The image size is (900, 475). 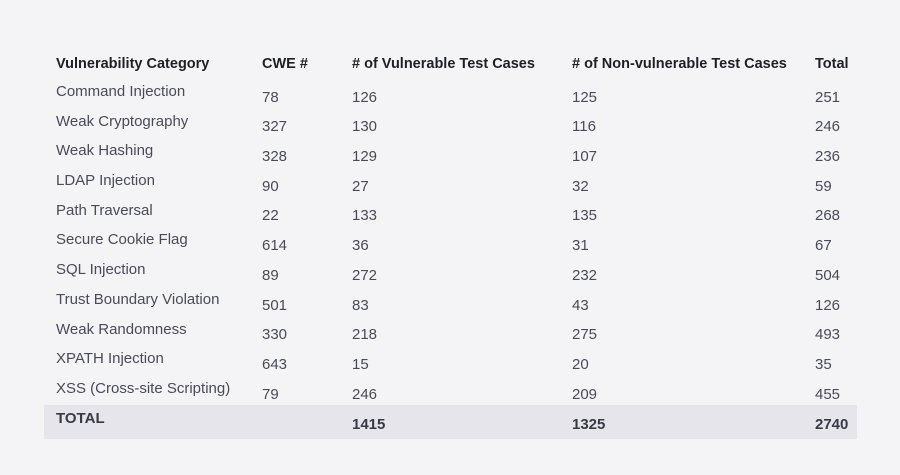 What do you see at coordinates (584, 127) in the screenshot?
I see `non-vulnerable-cell: 116` at bounding box center [584, 127].